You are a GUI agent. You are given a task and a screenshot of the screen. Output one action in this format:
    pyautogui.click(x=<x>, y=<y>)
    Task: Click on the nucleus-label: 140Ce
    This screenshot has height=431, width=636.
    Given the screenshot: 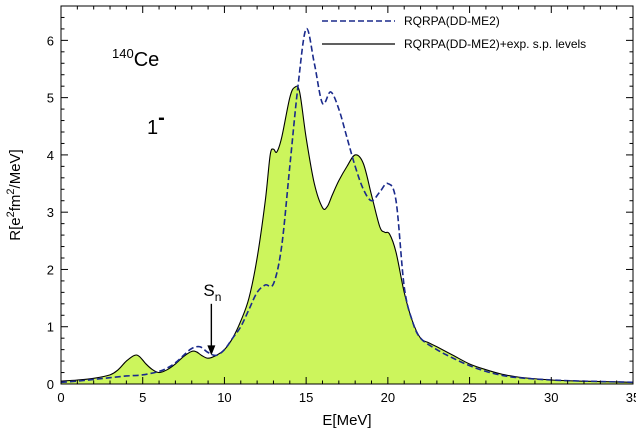 What is the action you would take?
    pyautogui.click(x=135, y=58)
    